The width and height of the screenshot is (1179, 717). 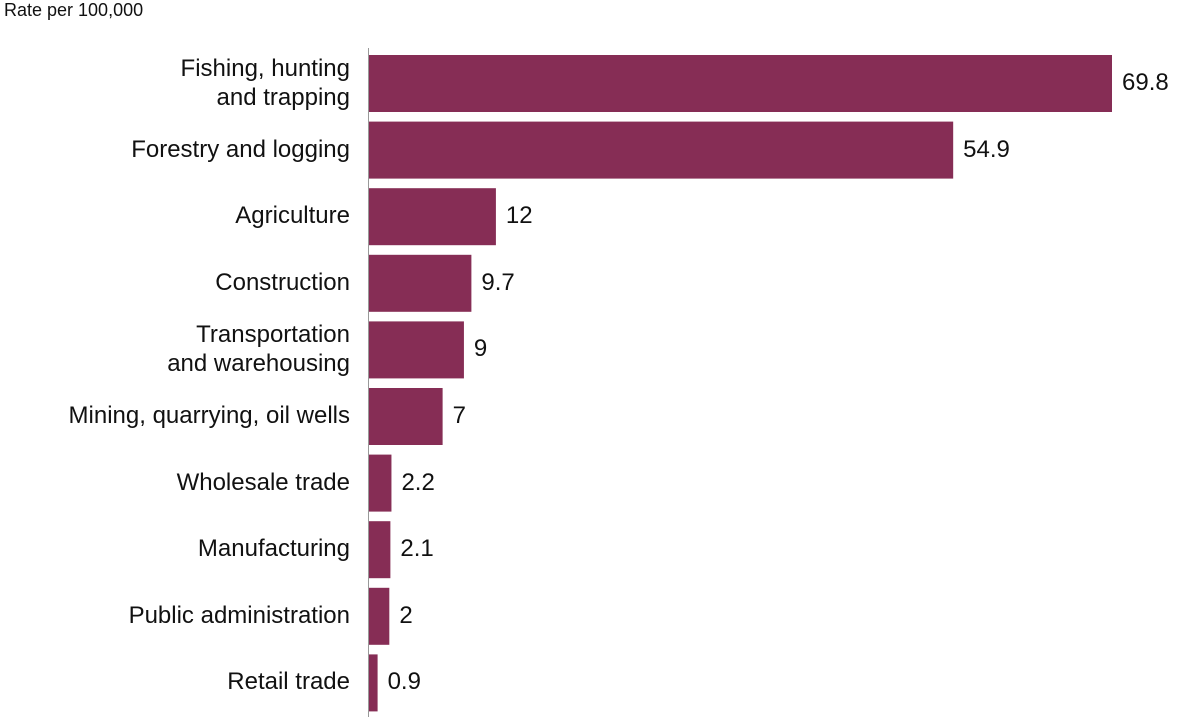 I want to click on value-label: 9.7, so click(x=498, y=282).